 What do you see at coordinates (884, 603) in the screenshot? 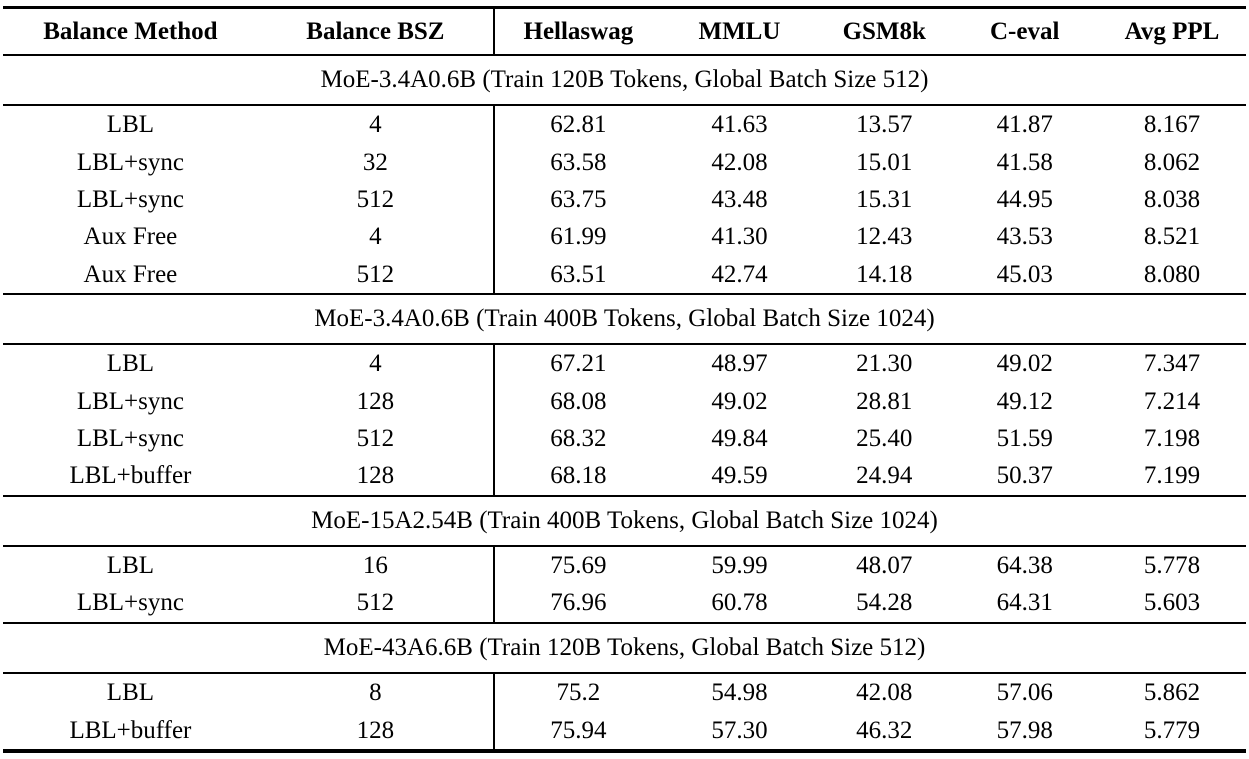
I see `cell-gsm8k: 54.28` at bounding box center [884, 603].